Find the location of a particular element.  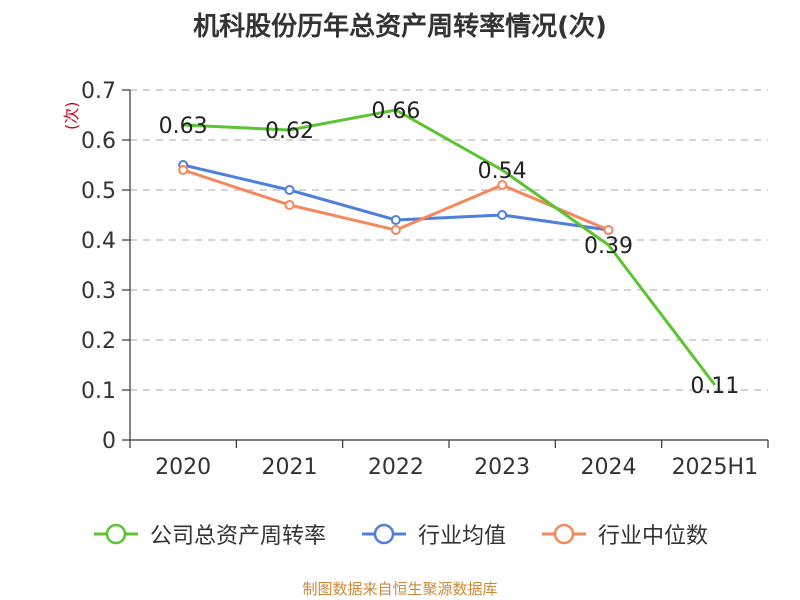

y-tick-label: 0.2 is located at coordinates (98, 341).